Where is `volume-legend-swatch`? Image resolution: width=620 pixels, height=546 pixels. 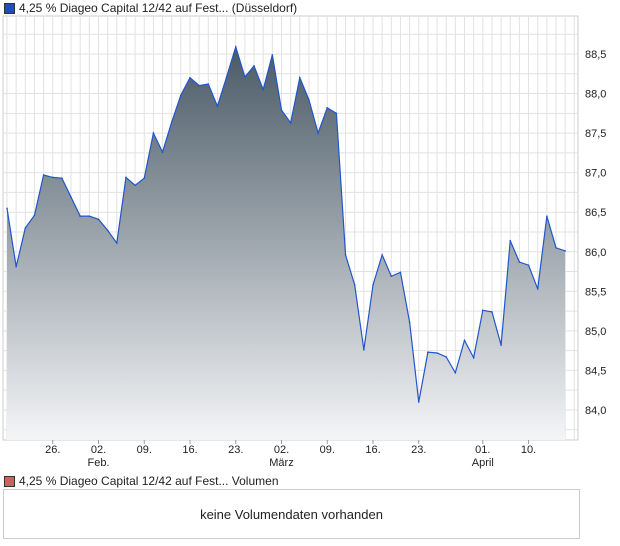
volume-legend-swatch is located at coordinates (9, 481).